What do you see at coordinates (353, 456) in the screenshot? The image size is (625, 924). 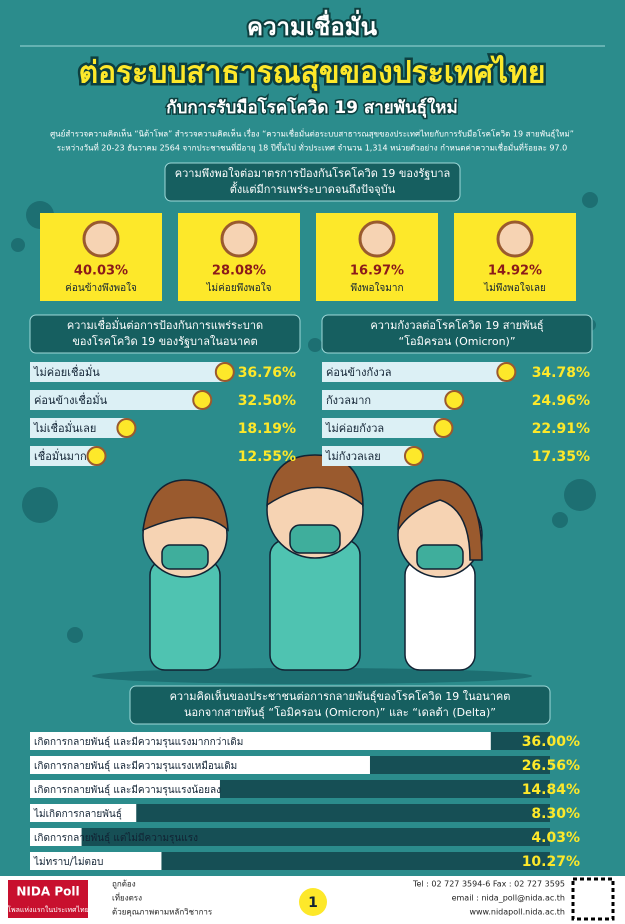 I see `category-label: ไม่กังวลเลย` at bounding box center [353, 456].